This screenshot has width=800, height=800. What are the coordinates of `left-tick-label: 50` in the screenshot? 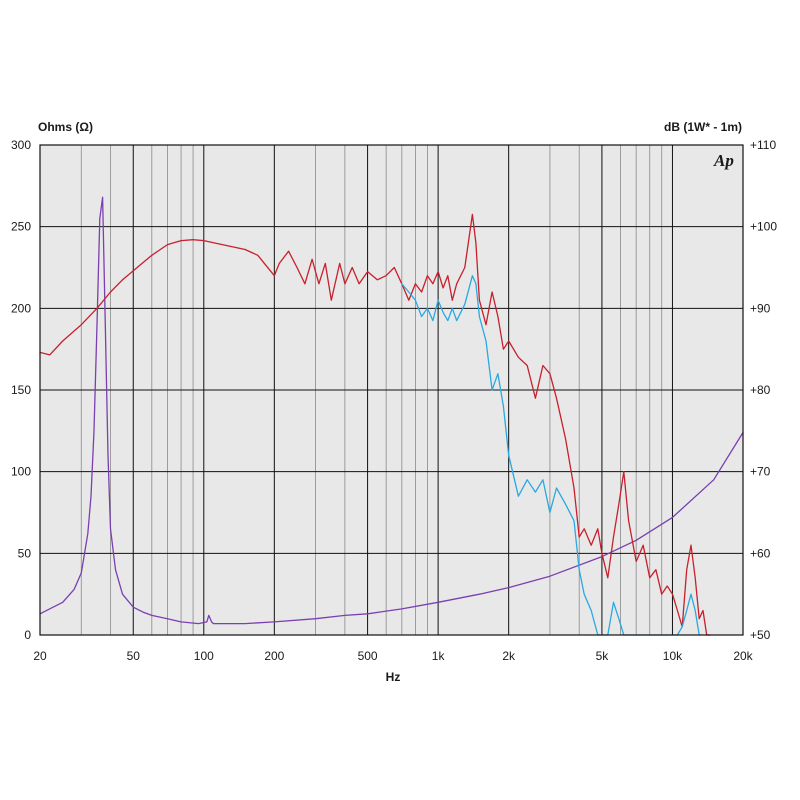 It's located at (25, 553).